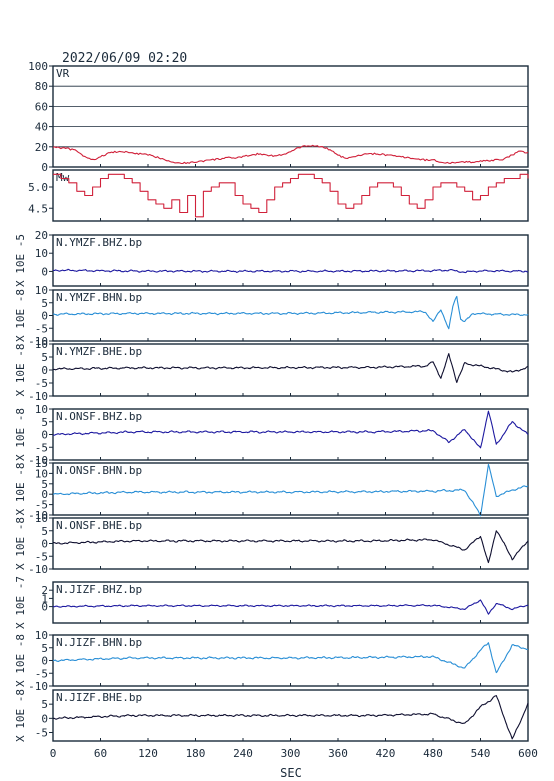 This screenshot has width=554, height=781. I want to click on x-axis-label: SEC, so click(291, 773).